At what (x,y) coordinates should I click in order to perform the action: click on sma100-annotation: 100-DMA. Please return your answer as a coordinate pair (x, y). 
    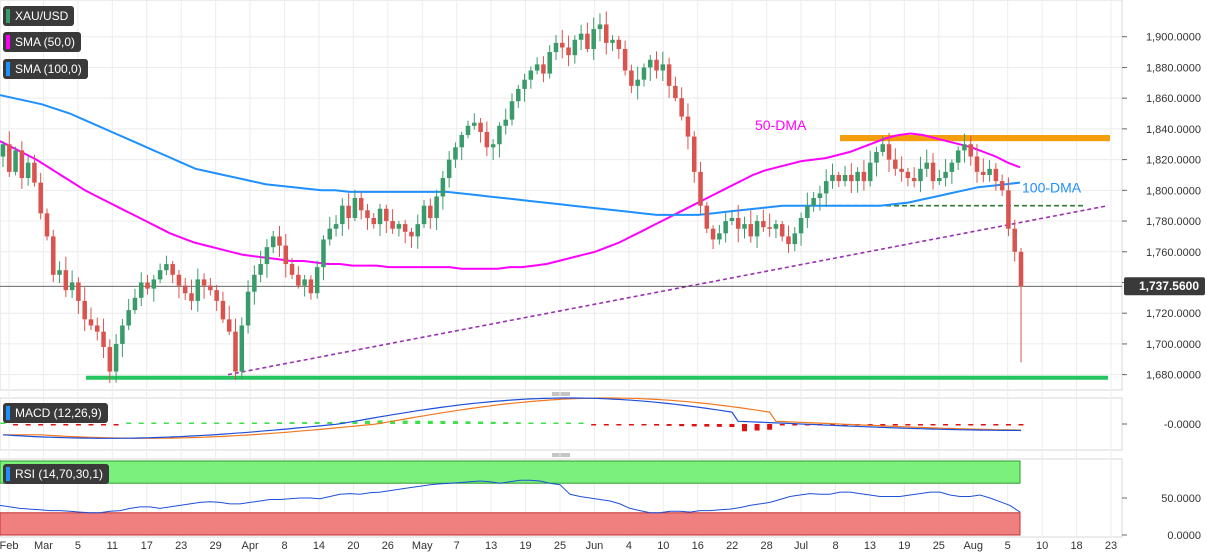
    Looking at the image, I should click on (1052, 187).